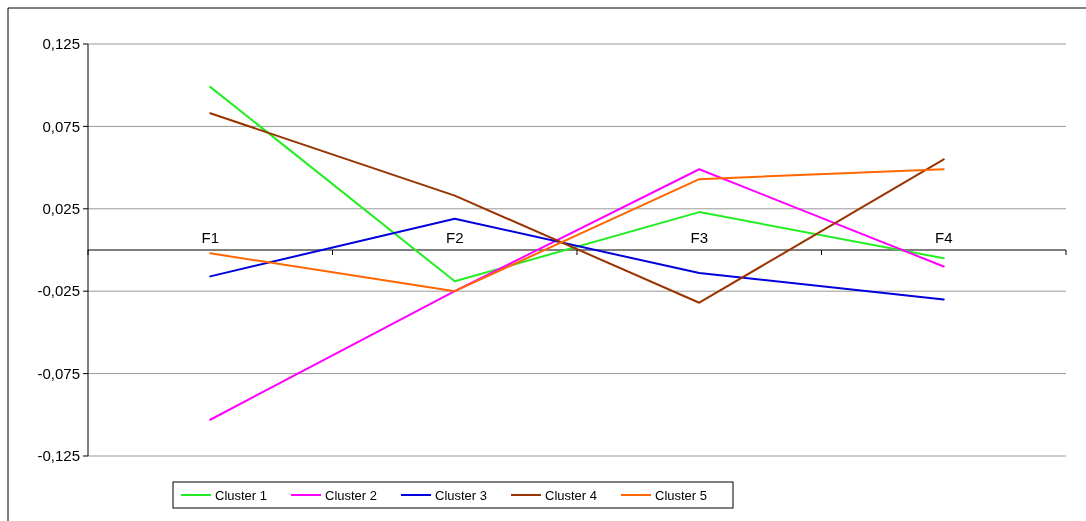  Describe the element at coordinates (58, 291) in the screenshot. I see `y-tick-label: -0,025` at that location.